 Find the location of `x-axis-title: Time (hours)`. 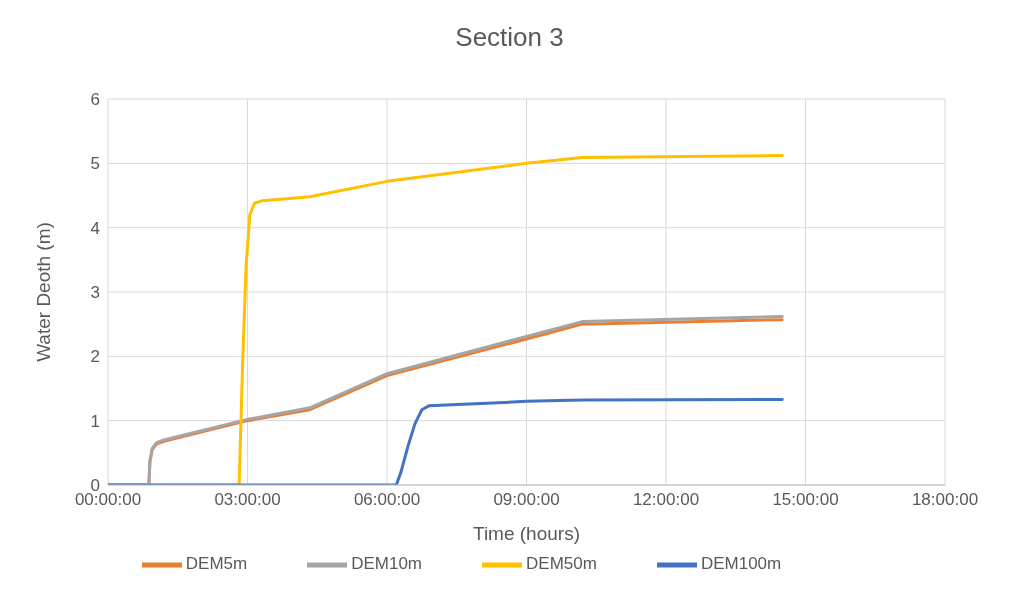

x-axis-title: Time (hours) is located at coordinates (526, 533).